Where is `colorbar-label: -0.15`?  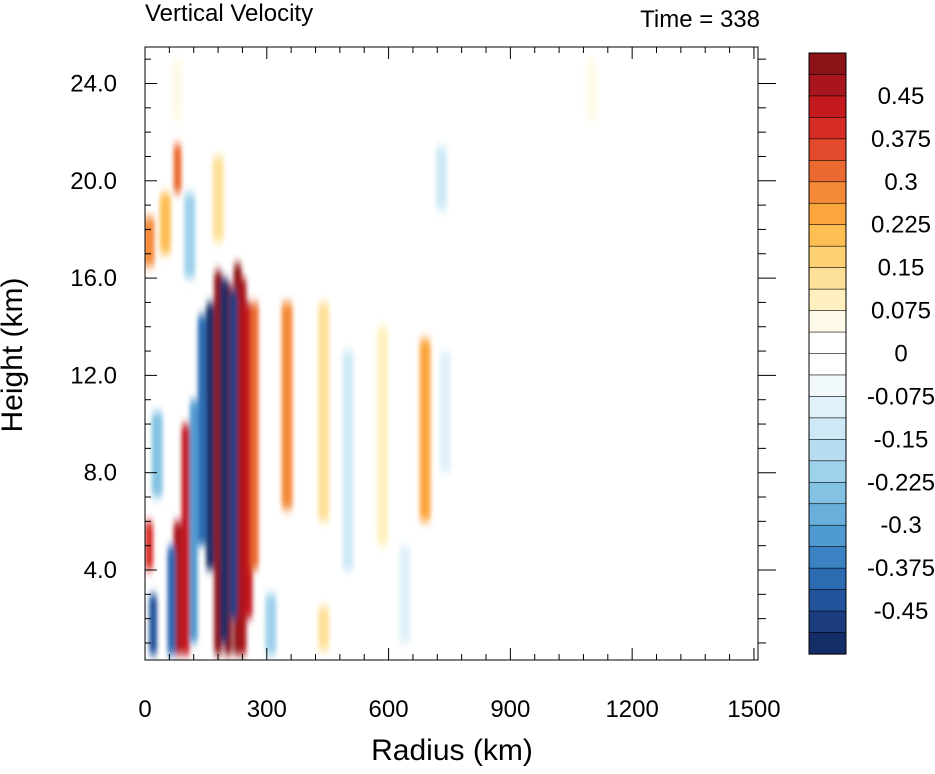
colorbar-label: -0.15 is located at coordinates (901, 439).